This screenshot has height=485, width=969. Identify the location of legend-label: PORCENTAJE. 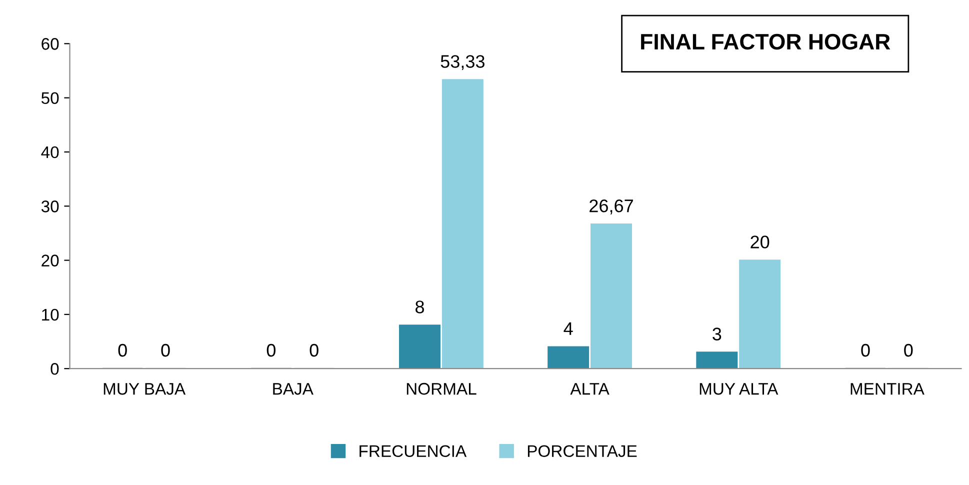
(582, 451).